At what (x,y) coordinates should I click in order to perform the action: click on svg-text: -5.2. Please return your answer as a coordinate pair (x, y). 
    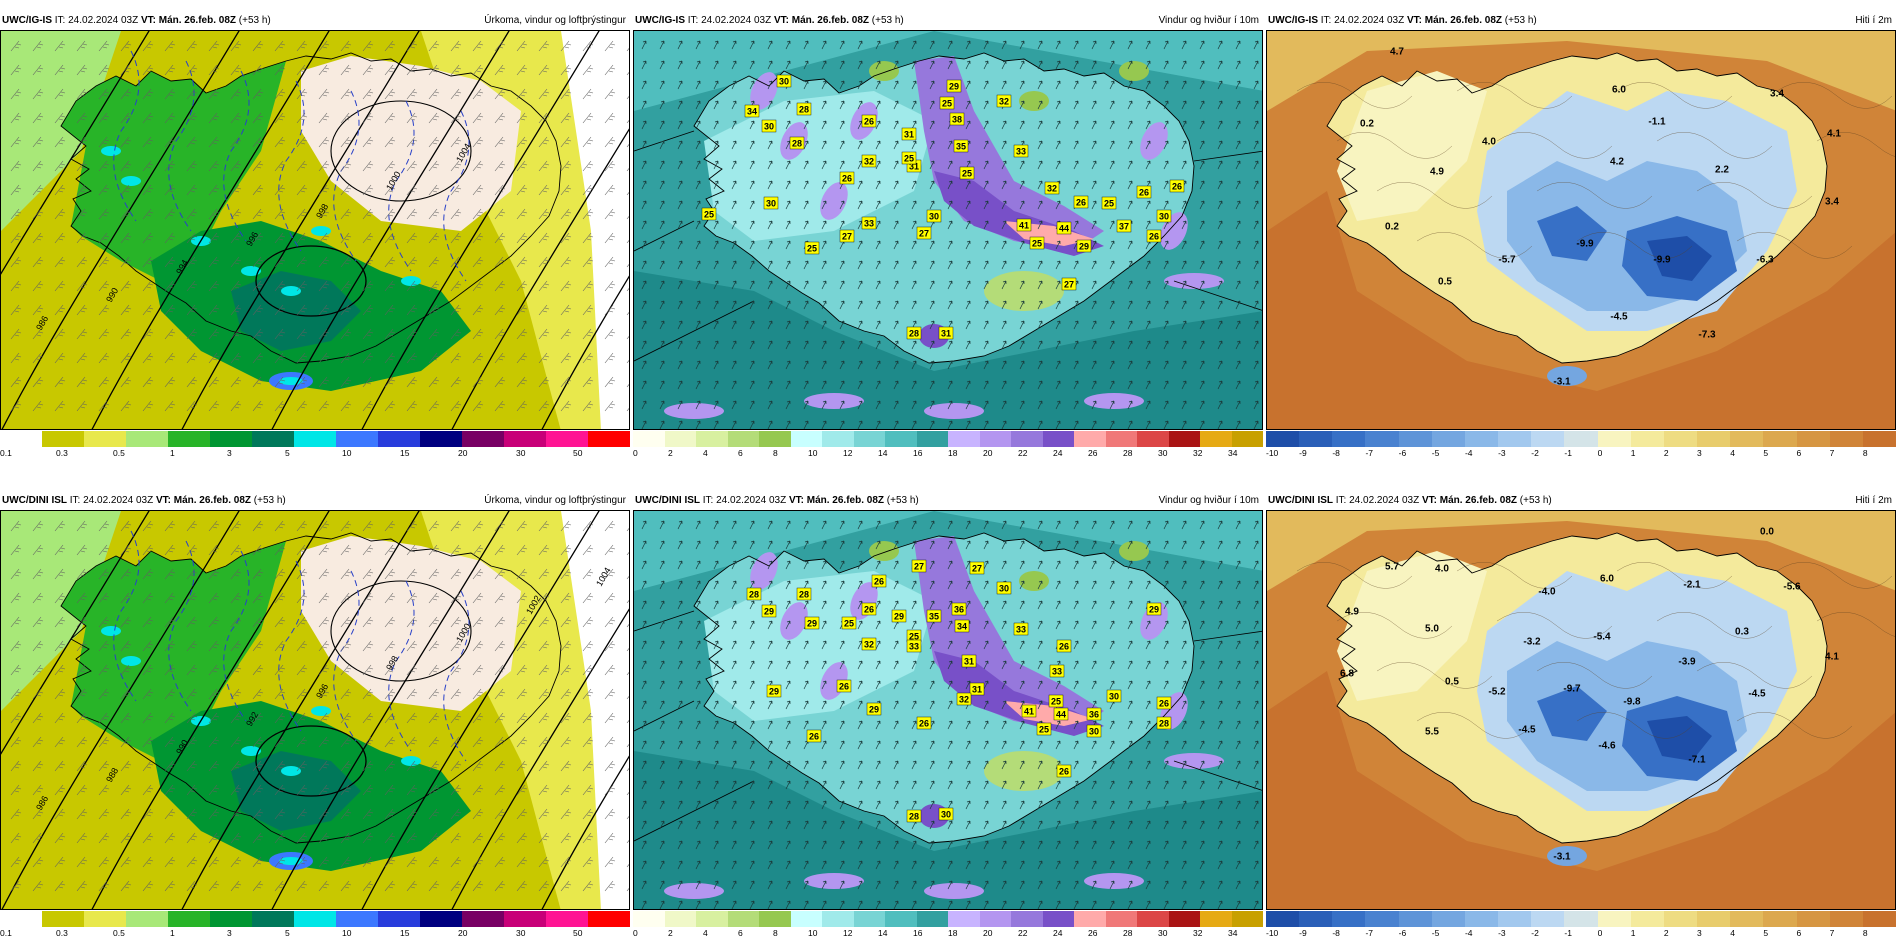
    Looking at the image, I should click on (1497, 692).